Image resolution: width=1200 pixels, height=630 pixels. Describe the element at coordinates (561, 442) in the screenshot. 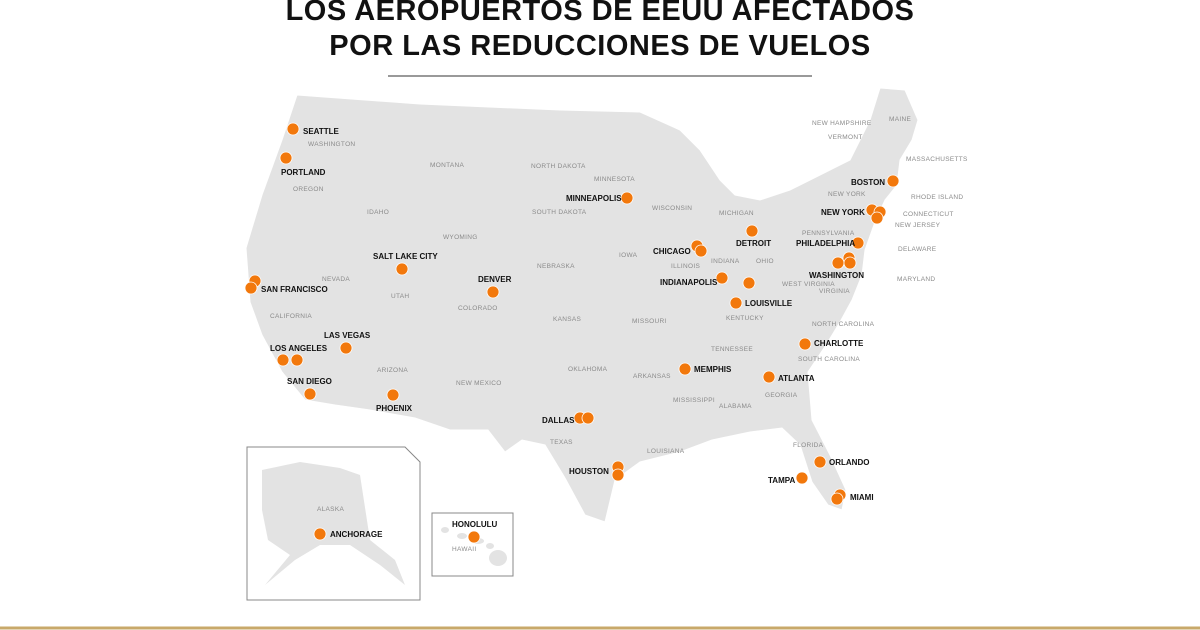

I see `state-label: TEXAS` at that location.